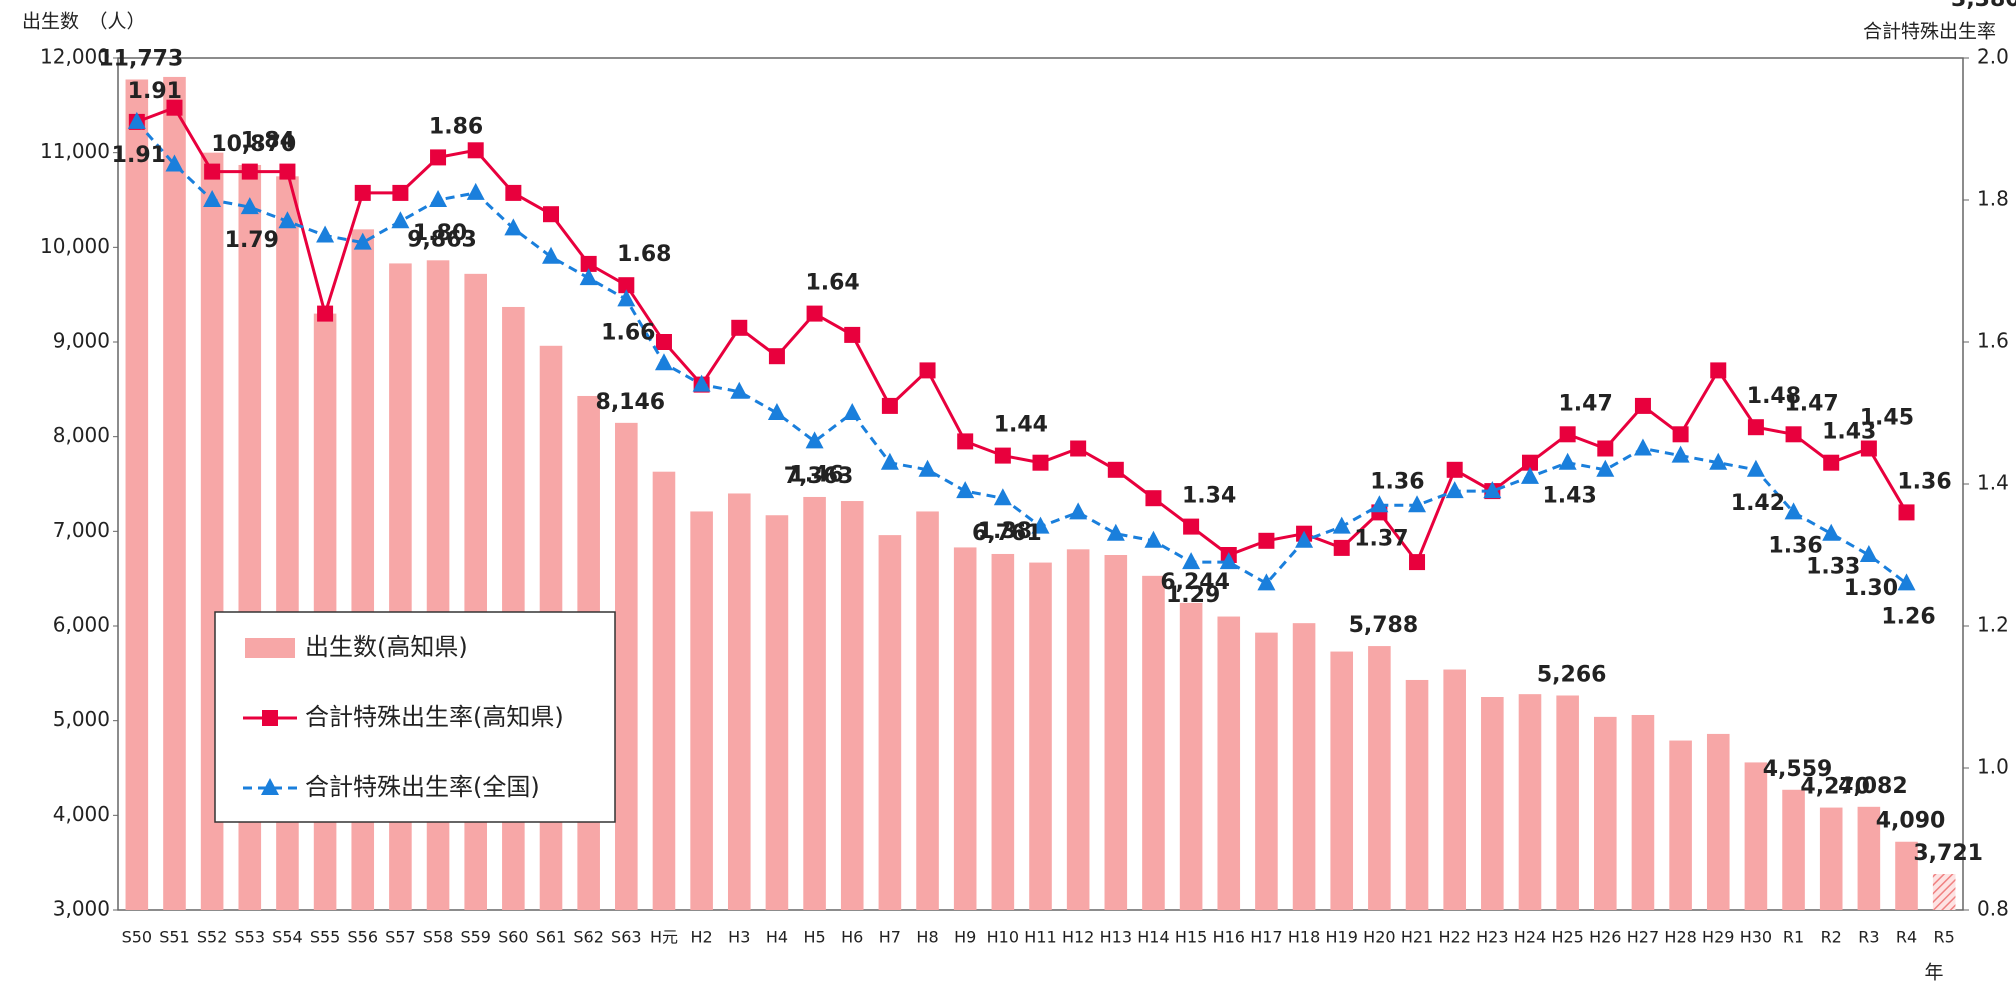 Image resolution: width=2016 pixels, height=983 pixels. What do you see at coordinates (1153, 937) in the screenshot?
I see `x-tick-label: H14` at bounding box center [1153, 937].